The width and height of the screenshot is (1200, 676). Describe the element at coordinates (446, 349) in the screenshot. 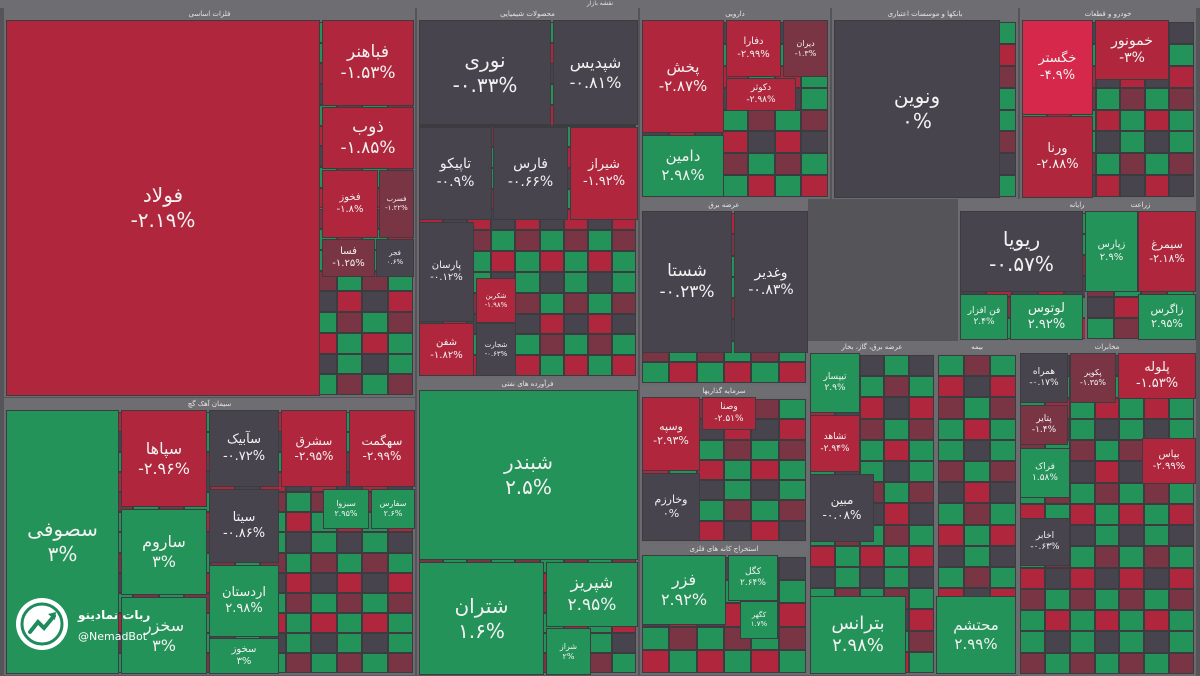

I see `stock-tile: شفن -۱.۸۲%` at that location.